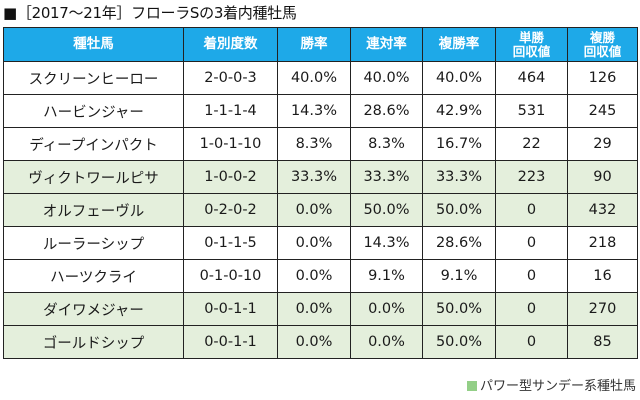 This screenshot has height=400, width=640. Describe the element at coordinates (602, 51) in the screenshot. I see `header-place-return-line2: 回収値` at that location.